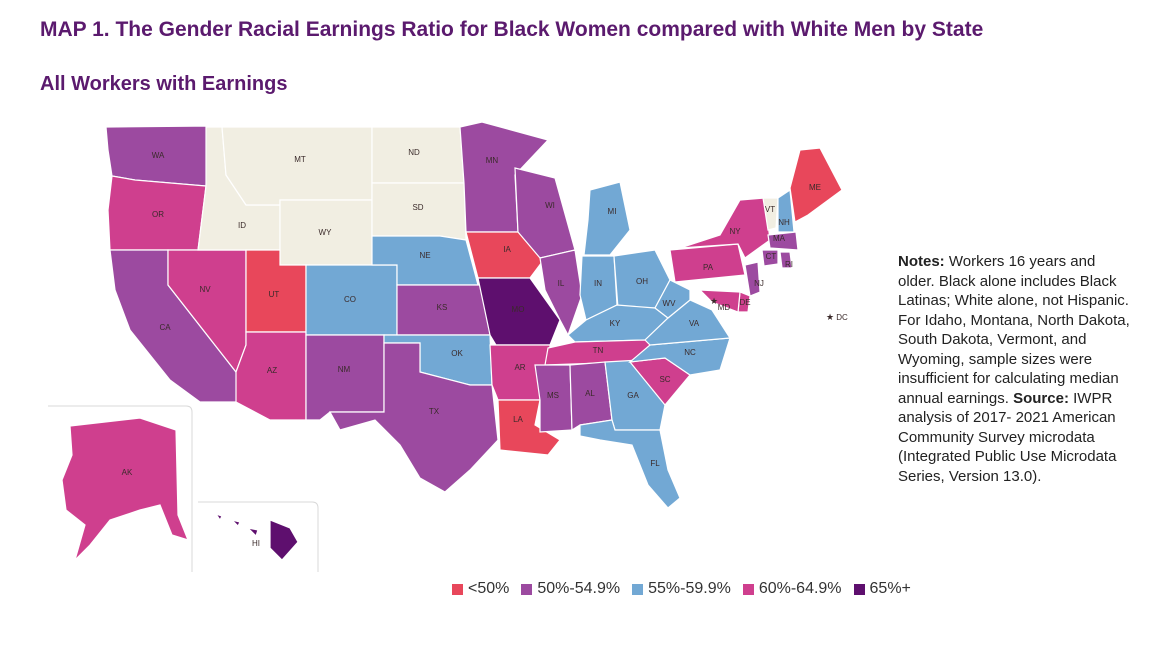  Describe the element at coordinates (784, 222) in the screenshot. I see `state-label-nh: NH` at that location.